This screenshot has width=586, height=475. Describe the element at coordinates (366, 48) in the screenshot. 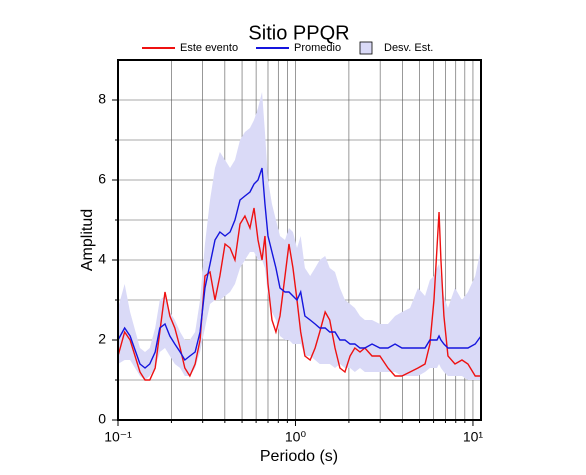

I see `legend-swatch` at that location.